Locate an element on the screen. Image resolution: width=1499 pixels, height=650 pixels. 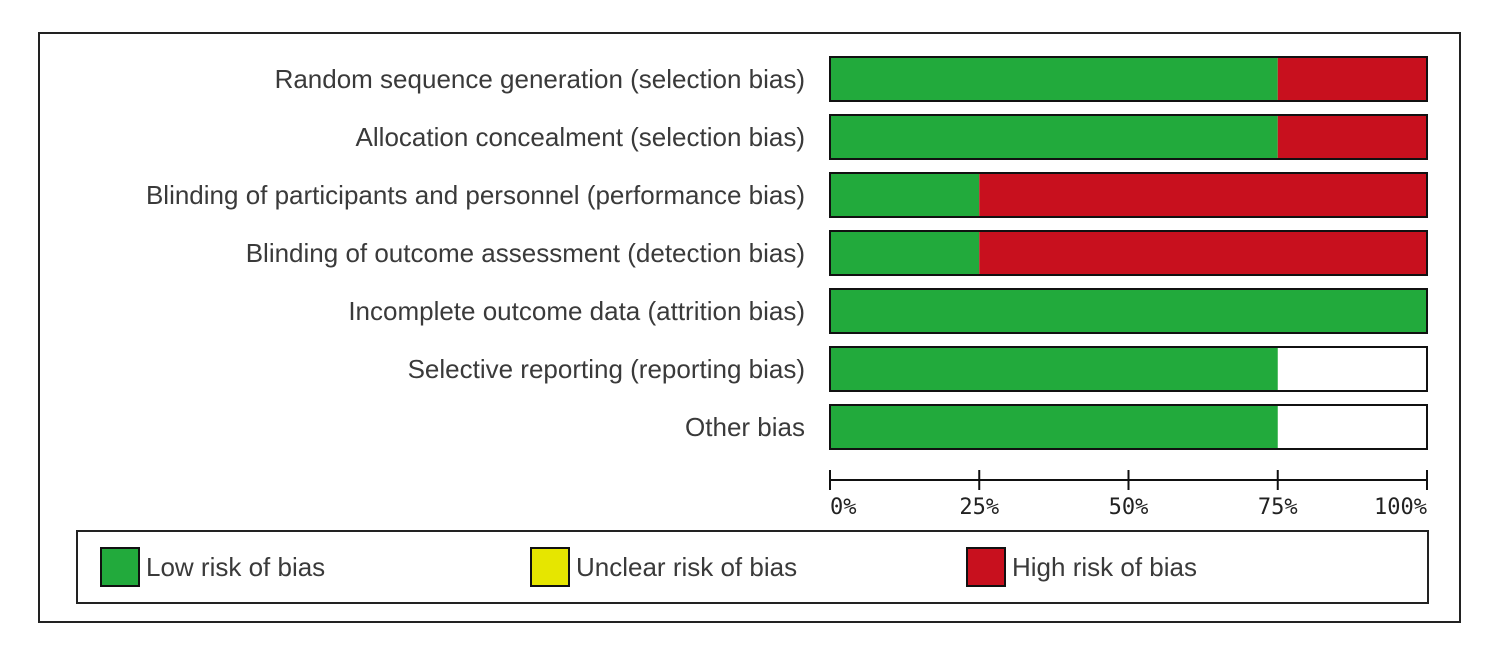
legend-label-low: Low risk of bias is located at coordinates (236, 566).